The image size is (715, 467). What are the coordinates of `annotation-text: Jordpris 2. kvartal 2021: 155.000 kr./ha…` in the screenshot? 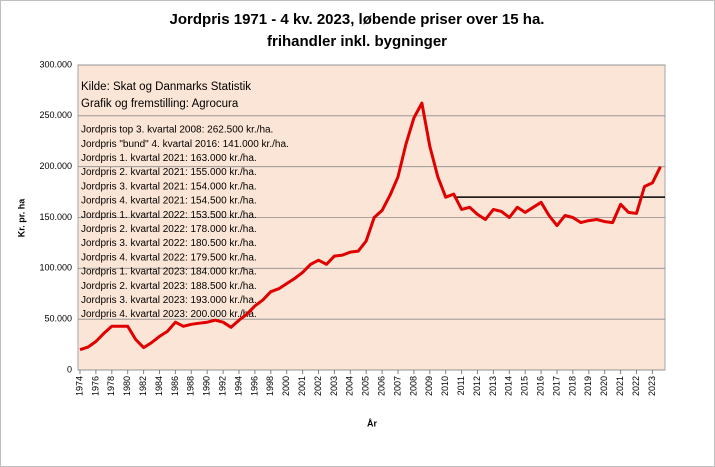 It's located at (169, 172).